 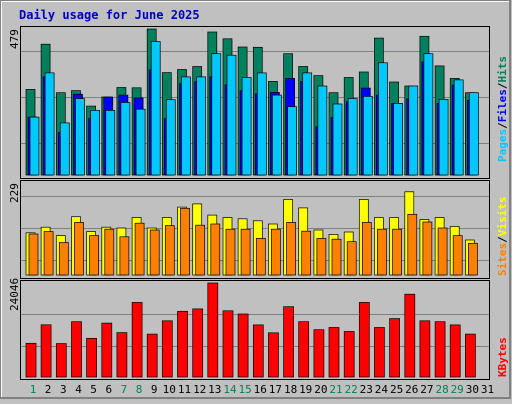 What do you see at coordinates (199, 389) in the screenshot?
I see `x-tick-label: 12` at bounding box center [199, 389].